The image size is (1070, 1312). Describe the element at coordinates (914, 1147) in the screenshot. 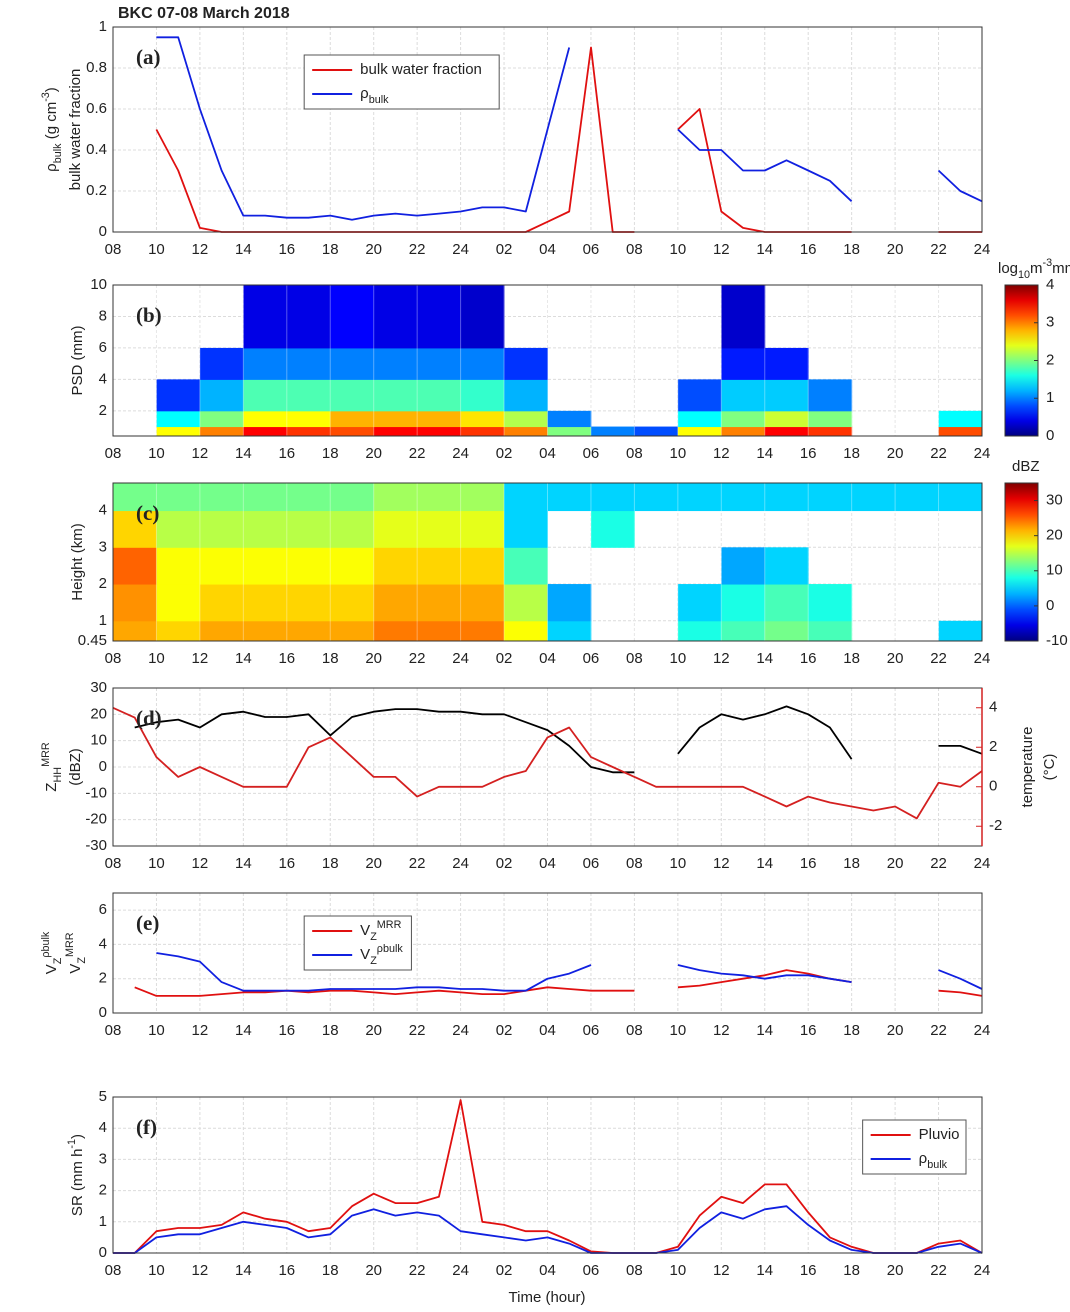

I see `legend-box` at that location.